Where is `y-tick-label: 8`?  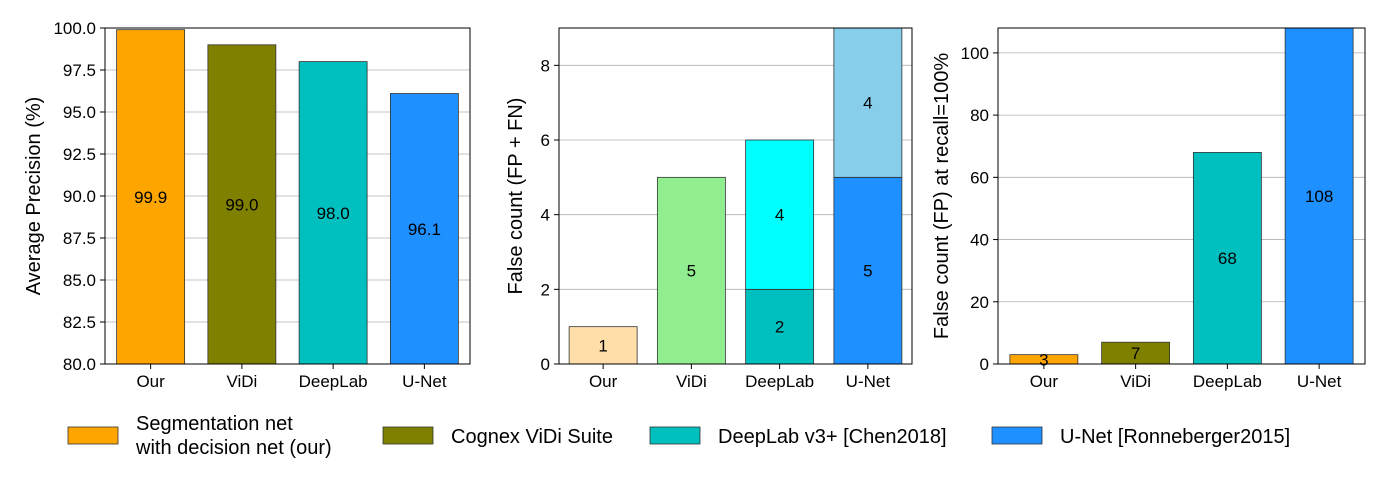
y-tick-label: 8 is located at coordinates (545, 65).